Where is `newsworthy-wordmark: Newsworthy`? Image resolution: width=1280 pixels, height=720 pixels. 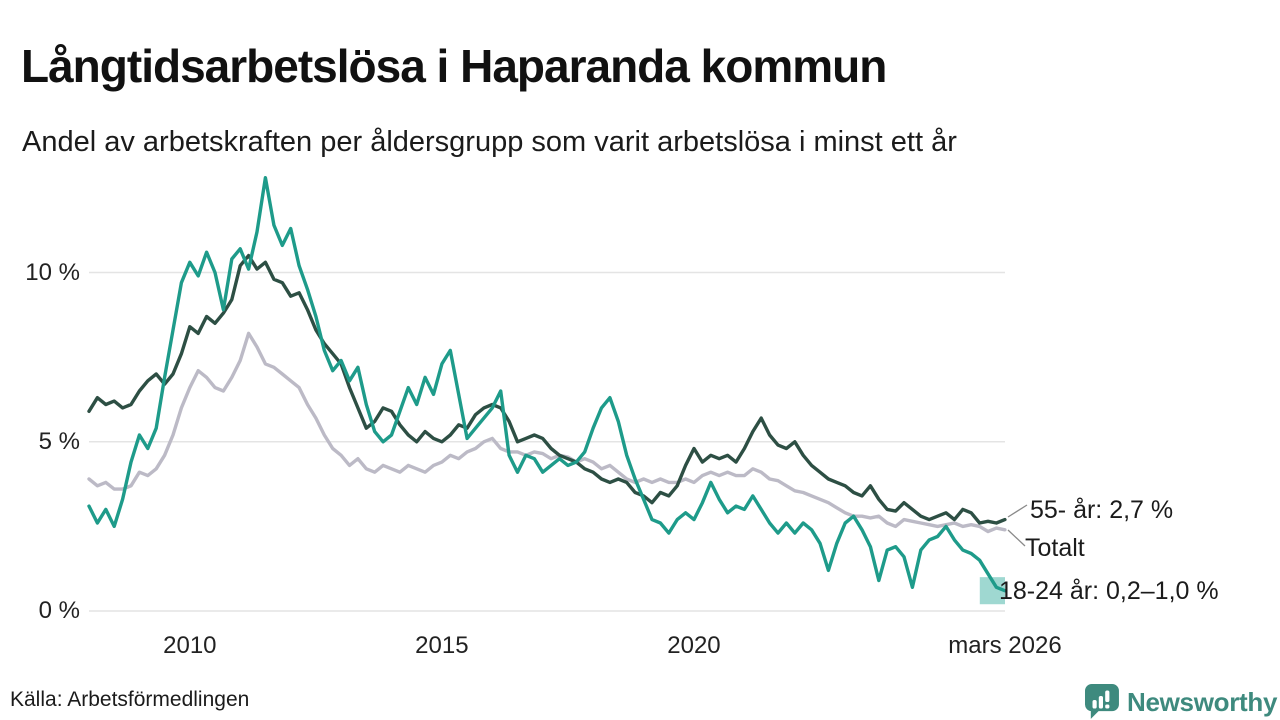 newsworthy-wordmark: Newsworthy is located at coordinates (1202, 701).